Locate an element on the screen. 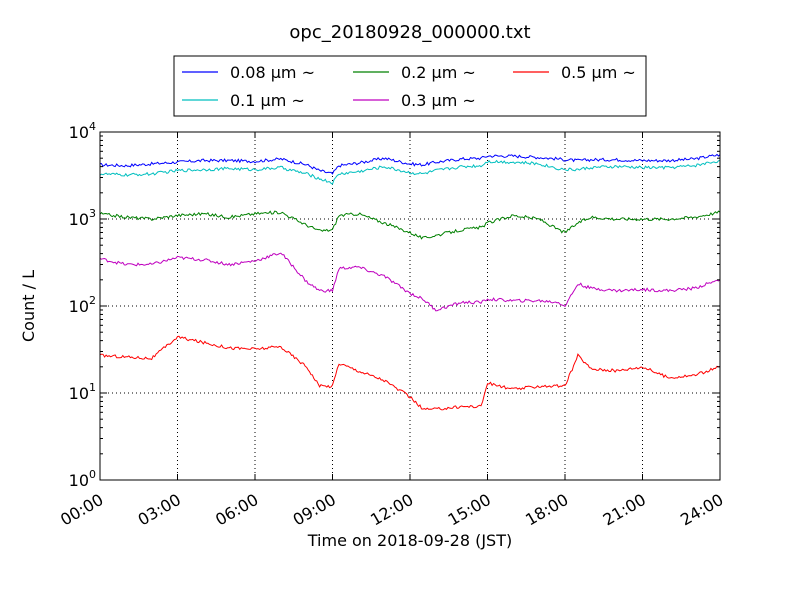 Image resolution: width=800 pixels, height=600 pixels. legend-label: 0.2 μm ~ is located at coordinates (438, 72).